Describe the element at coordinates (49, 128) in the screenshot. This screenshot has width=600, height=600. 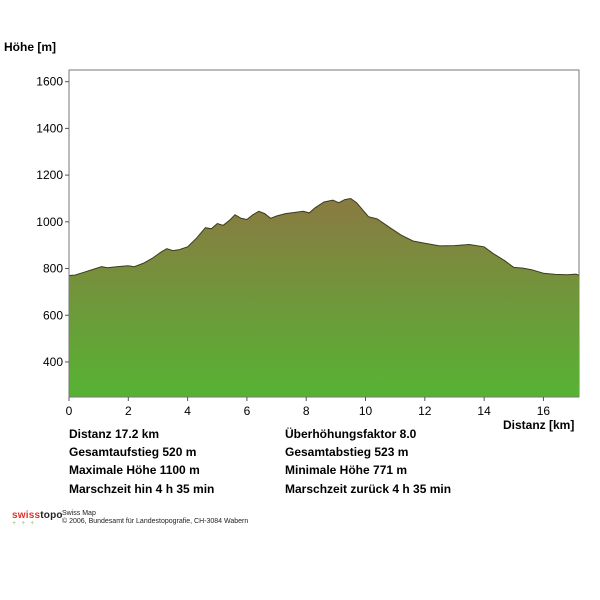
I see `y-tick-label: 1400` at that location.